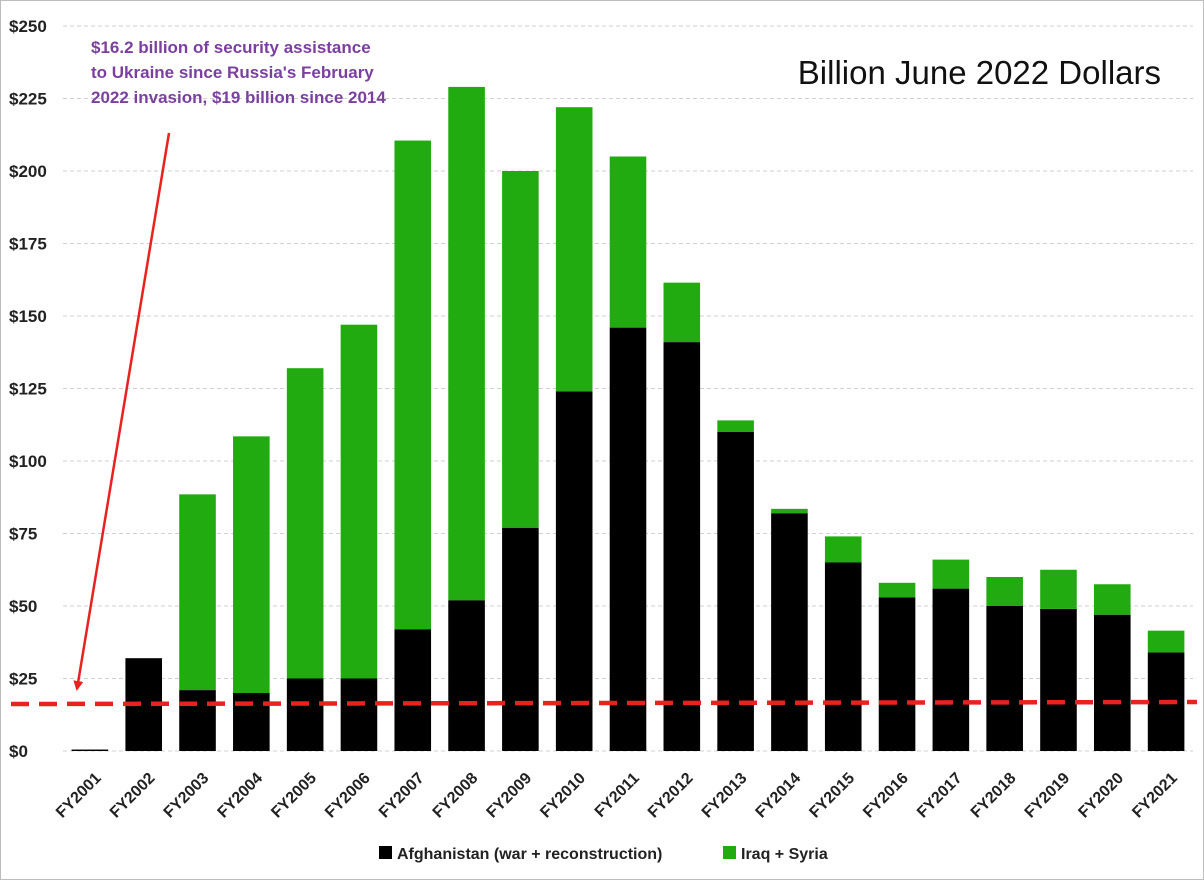 The width and height of the screenshot is (1204, 881). I want to click on y-tick-label: $125, so click(28, 389).